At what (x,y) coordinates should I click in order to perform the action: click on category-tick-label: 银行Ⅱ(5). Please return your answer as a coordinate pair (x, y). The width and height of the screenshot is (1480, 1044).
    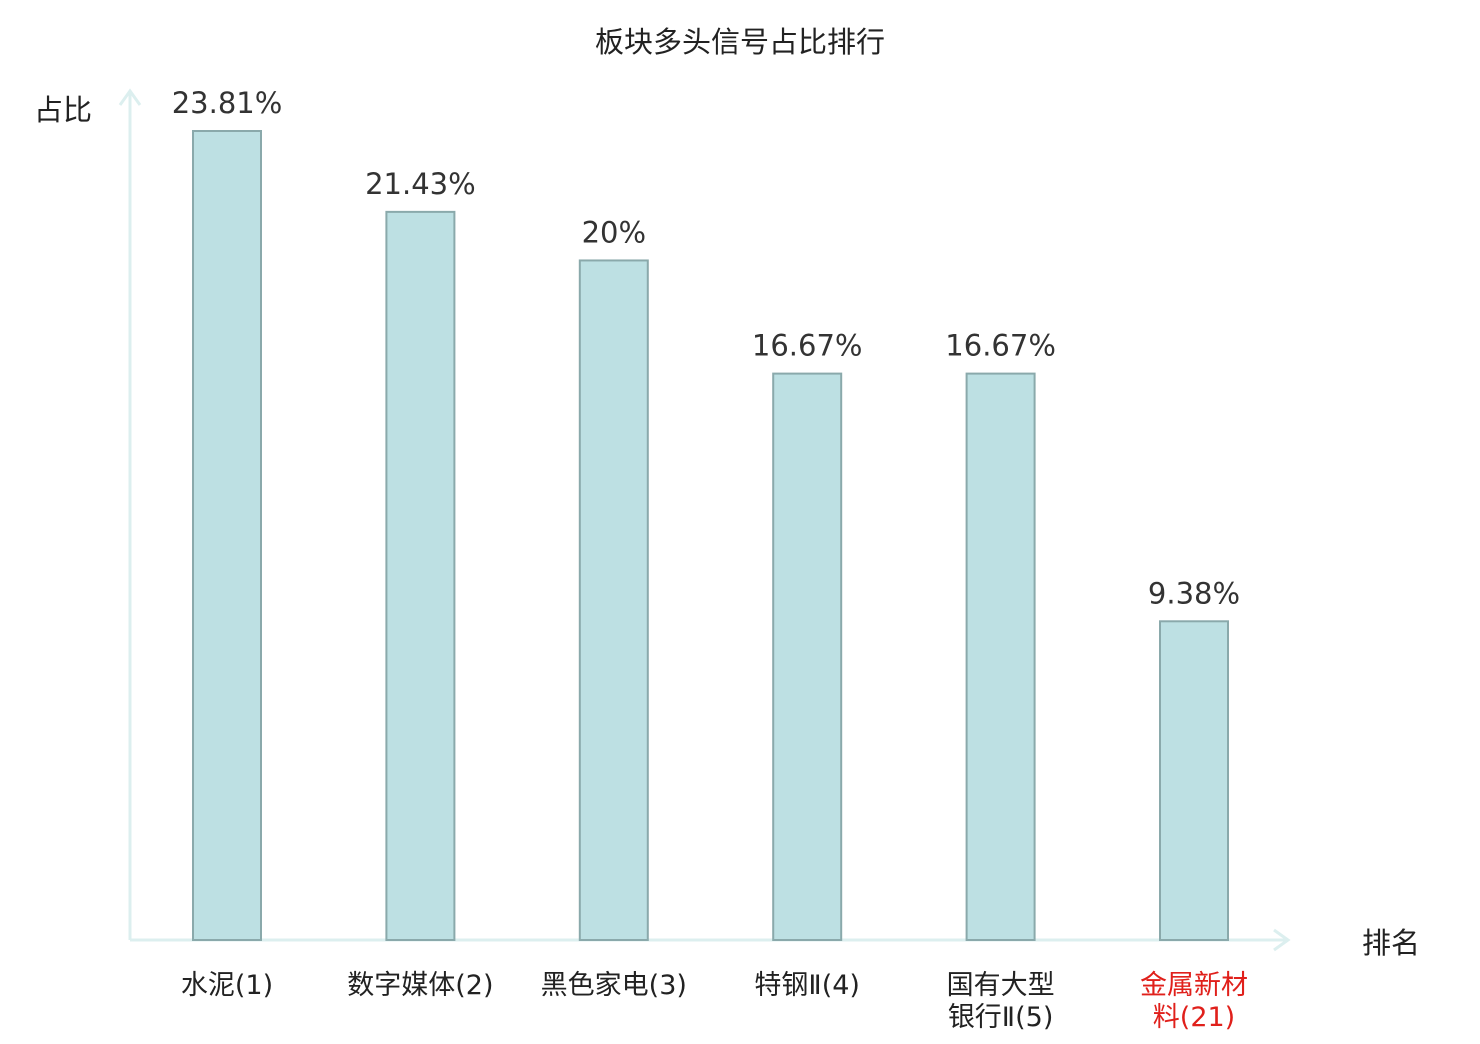
    Looking at the image, I should click on (1001, 1017).